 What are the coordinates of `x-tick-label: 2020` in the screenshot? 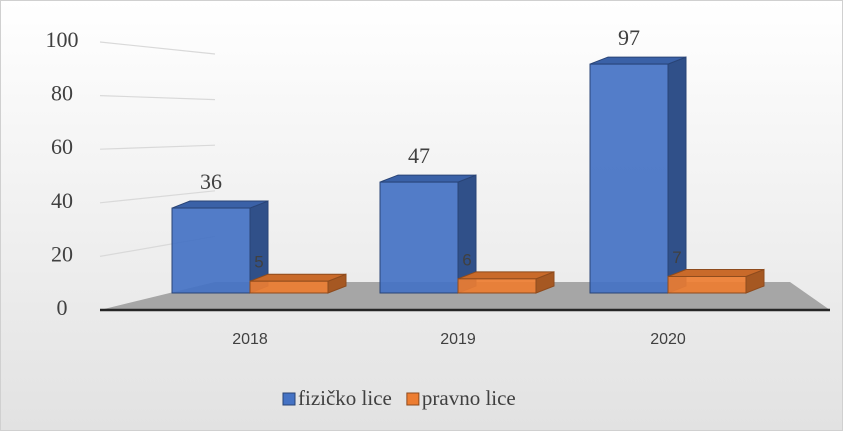 It's located at (668, 339).